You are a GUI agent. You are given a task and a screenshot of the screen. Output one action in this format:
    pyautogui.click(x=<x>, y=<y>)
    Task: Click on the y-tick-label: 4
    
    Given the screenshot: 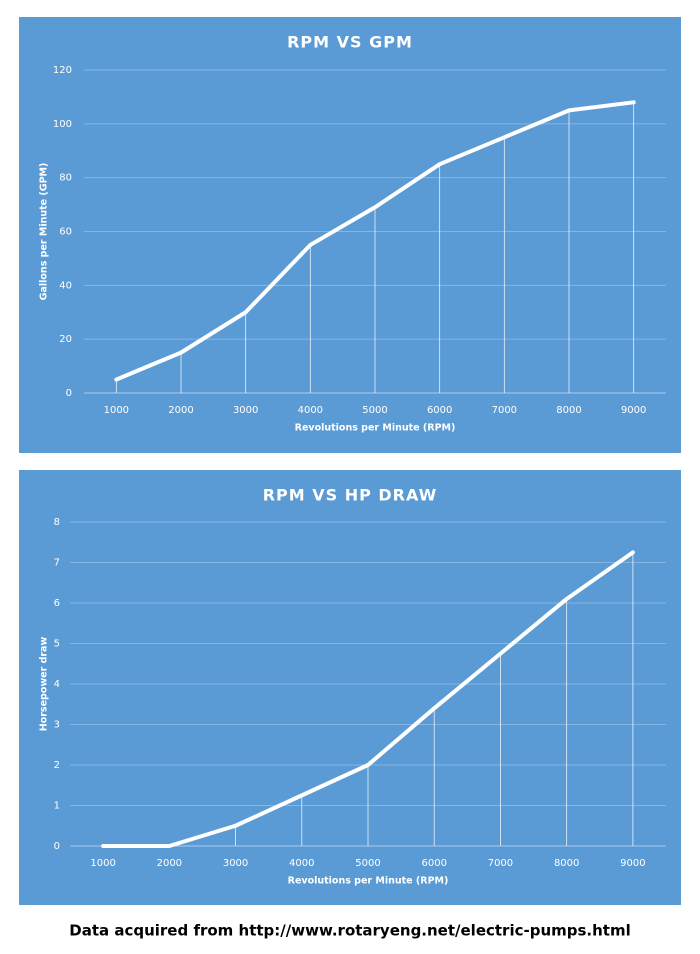 What is the action you would take?
    pyautogui.click(x=57, y=684)
    